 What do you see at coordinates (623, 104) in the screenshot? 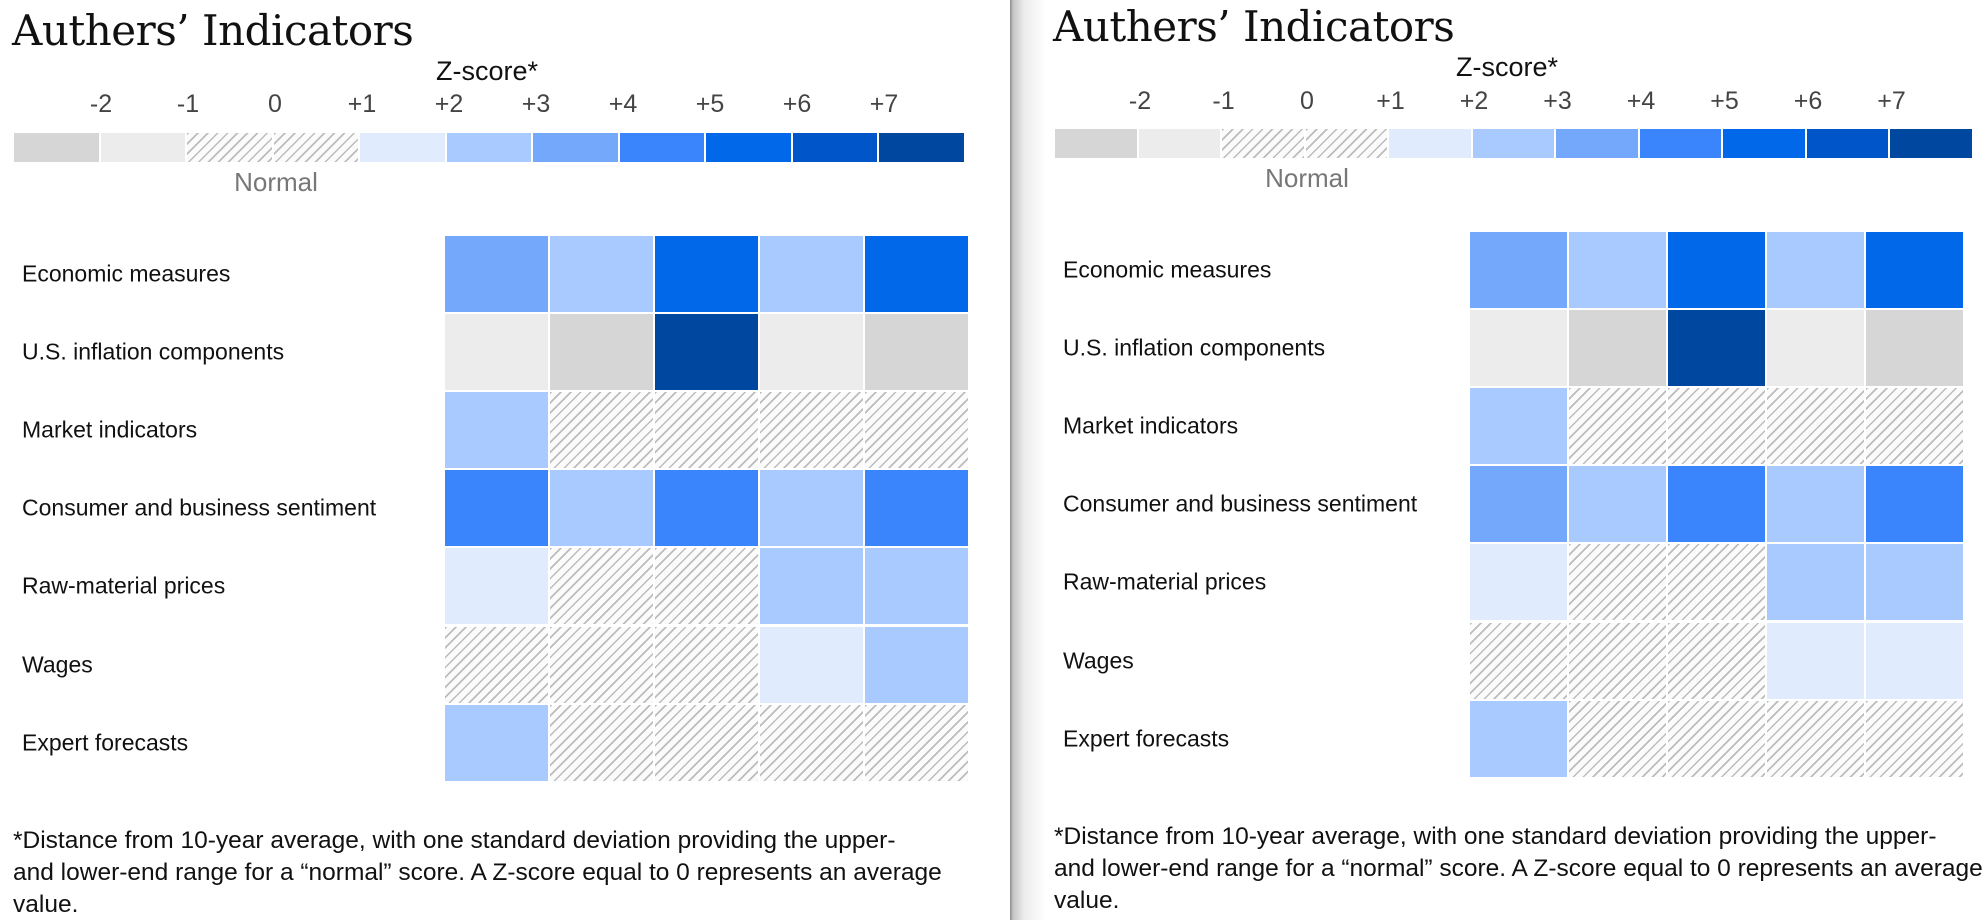
I see `legend-tick-label: +4` at bounding box center [623, 104].